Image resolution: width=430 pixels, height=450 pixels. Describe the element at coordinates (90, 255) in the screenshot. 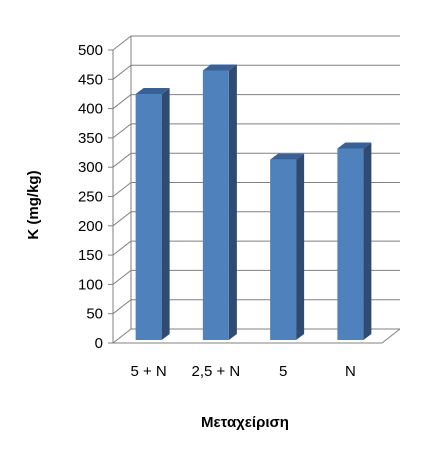

I see `y-tick-label: 150` at that location.